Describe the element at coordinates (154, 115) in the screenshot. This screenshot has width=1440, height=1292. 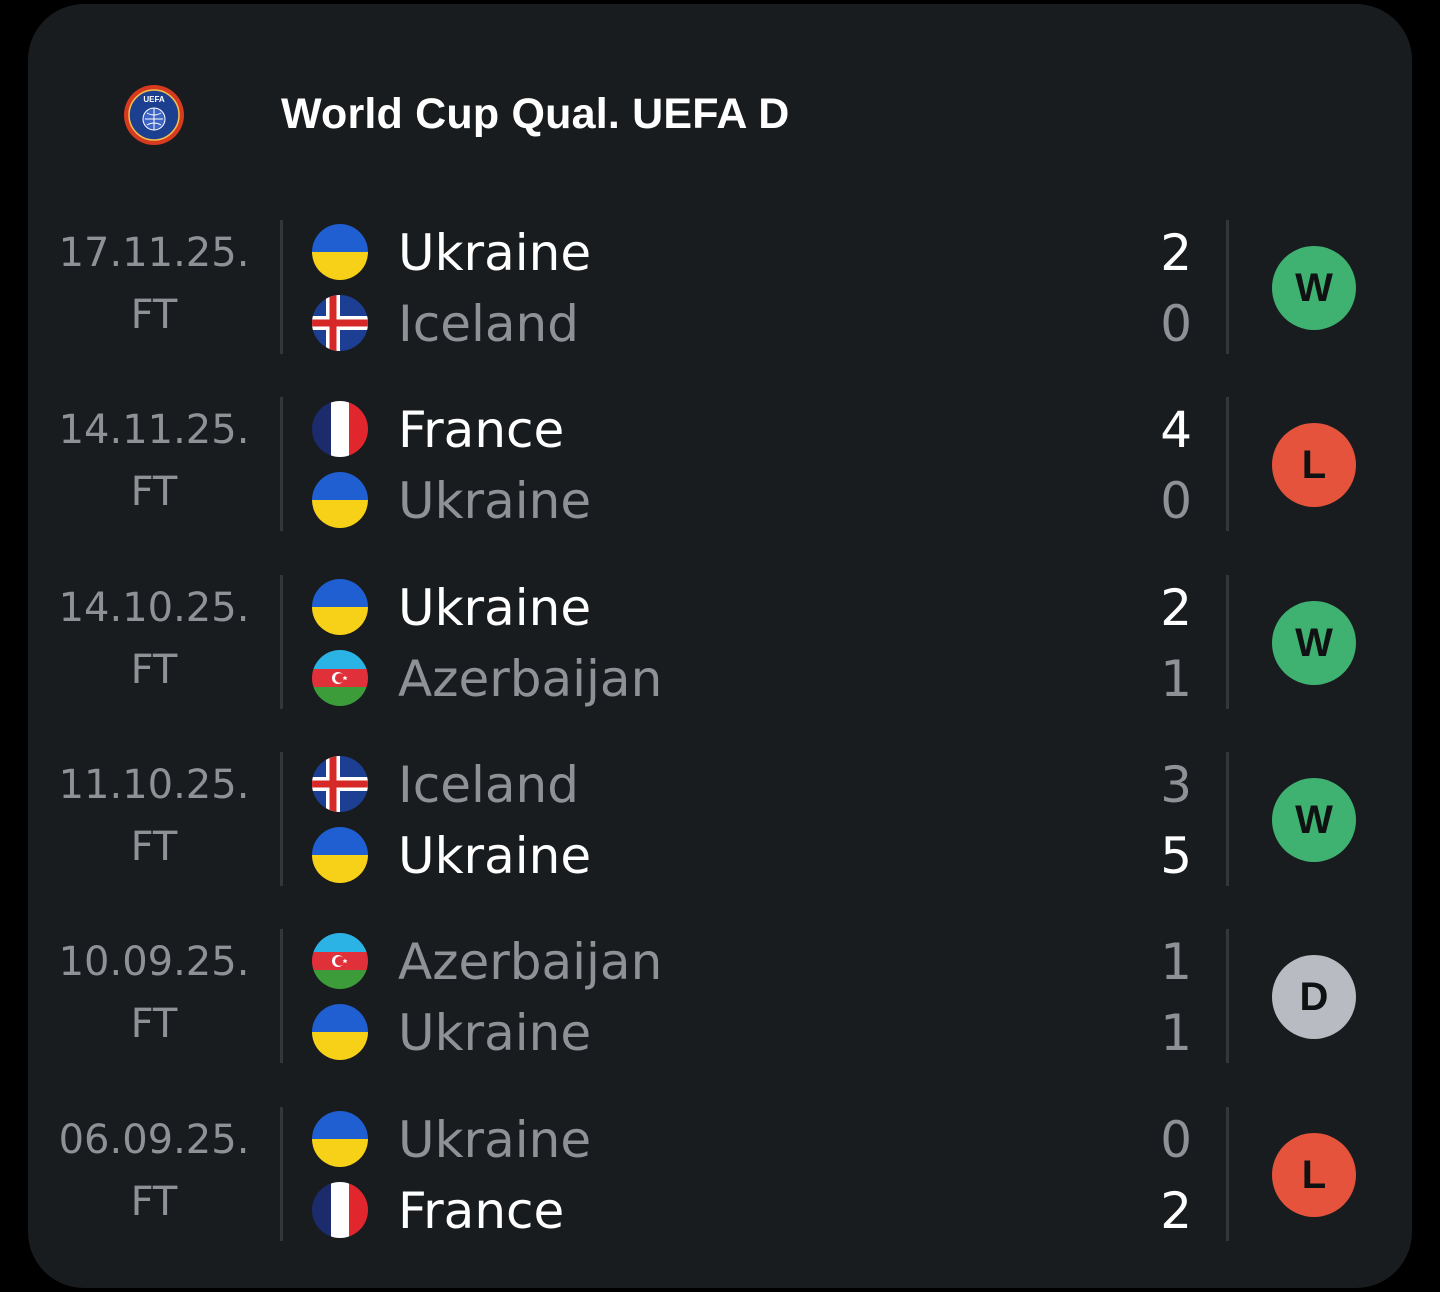
I see `uefa-logo-icon: UEFA` at that location.